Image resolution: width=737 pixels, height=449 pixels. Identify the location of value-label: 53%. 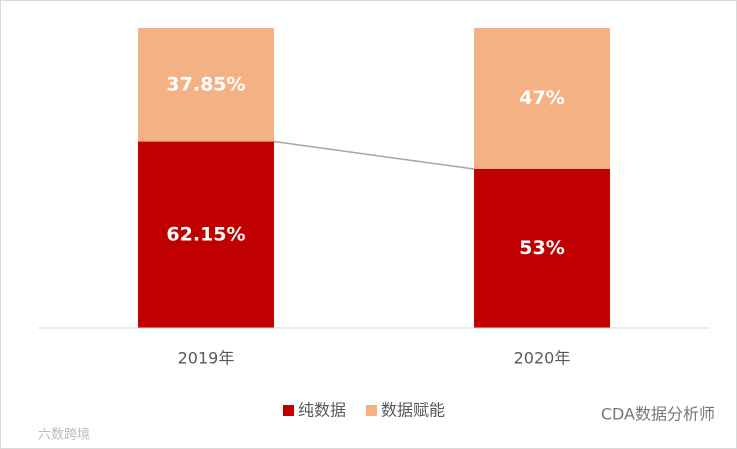
(541, 248).